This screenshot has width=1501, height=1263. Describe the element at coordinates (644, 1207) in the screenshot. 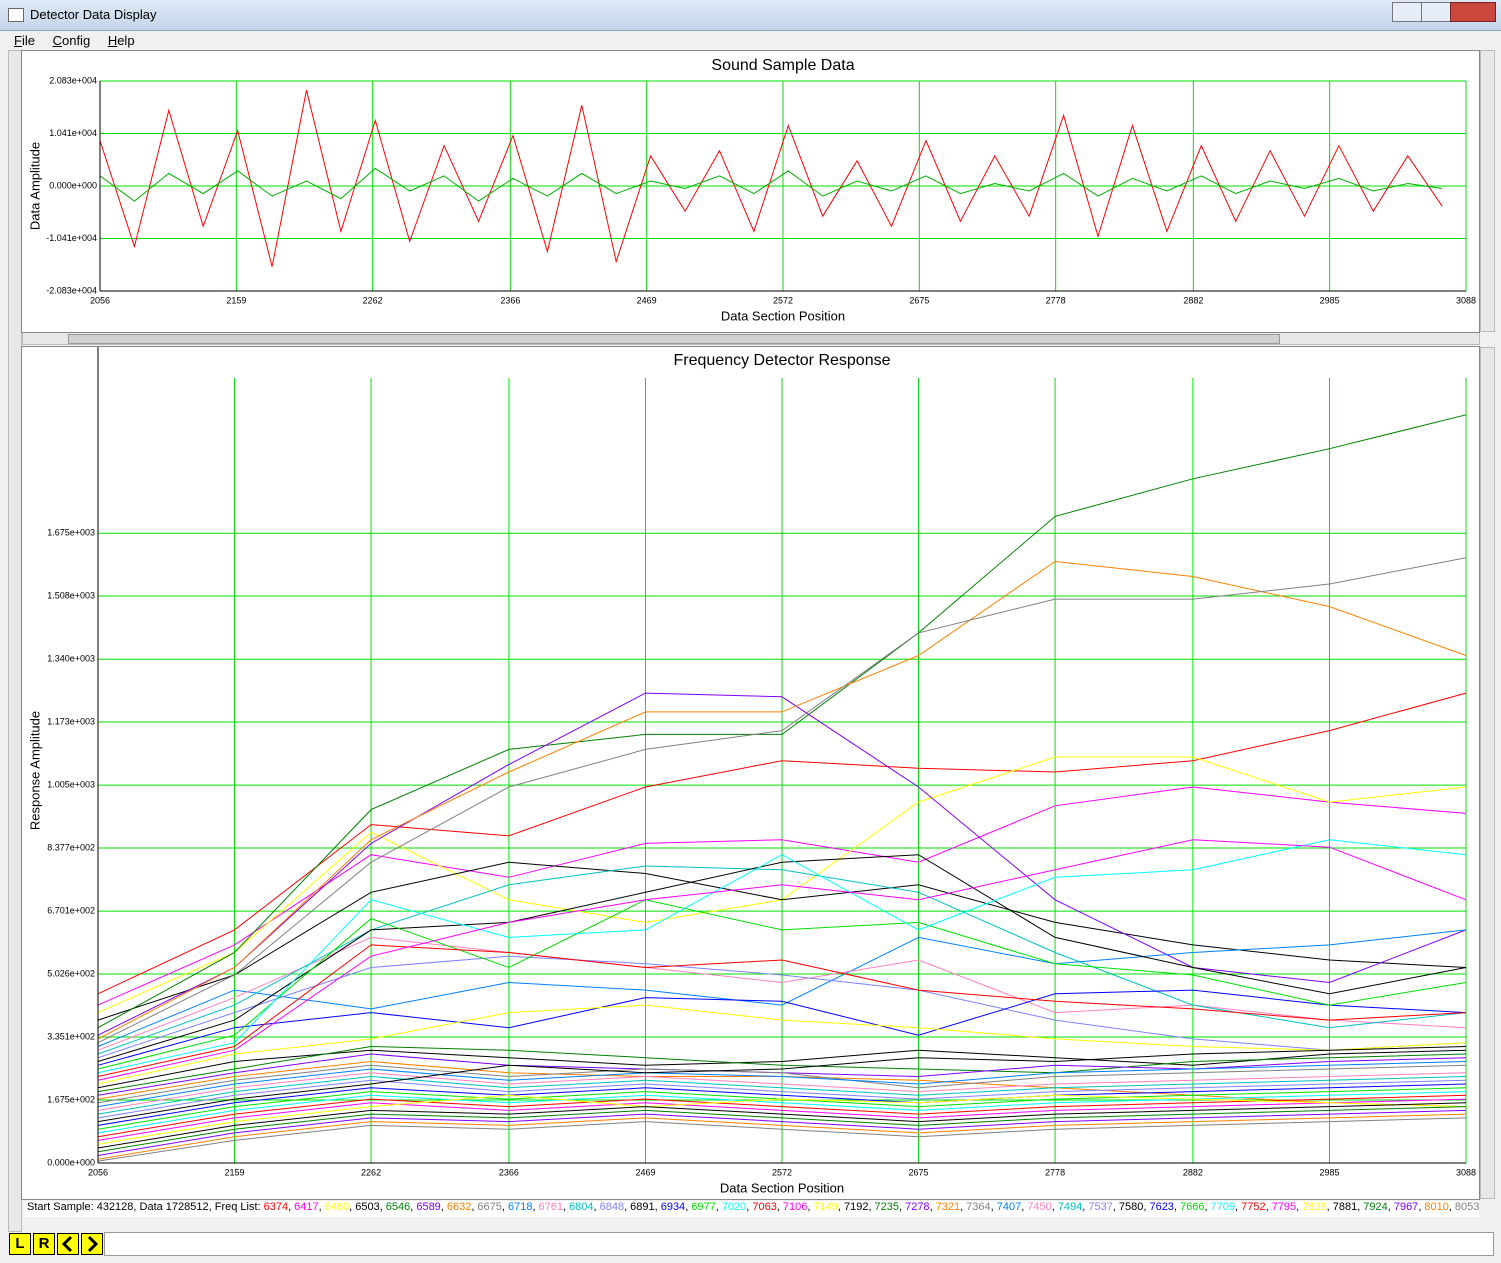

I see `legend-entry: 6891` at that location.